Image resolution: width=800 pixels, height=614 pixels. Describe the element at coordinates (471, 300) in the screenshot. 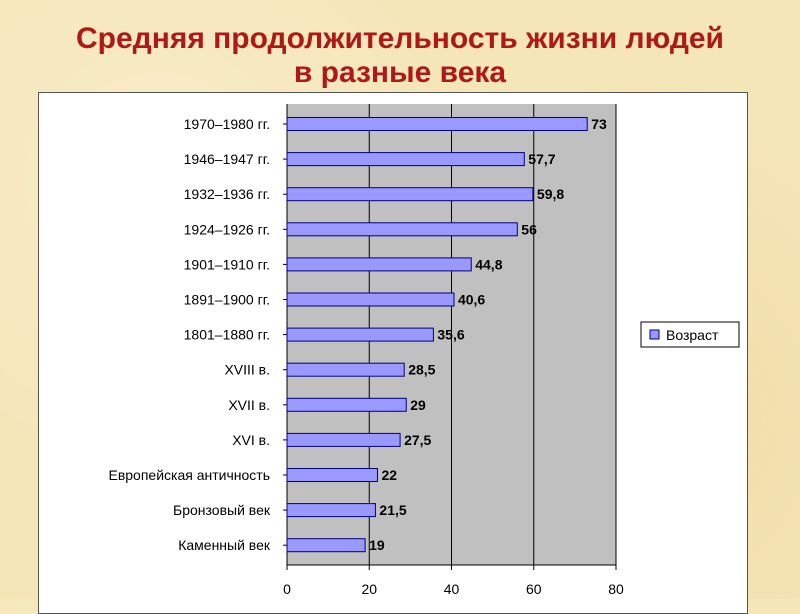

I see `data-label: 40,6` at that location.